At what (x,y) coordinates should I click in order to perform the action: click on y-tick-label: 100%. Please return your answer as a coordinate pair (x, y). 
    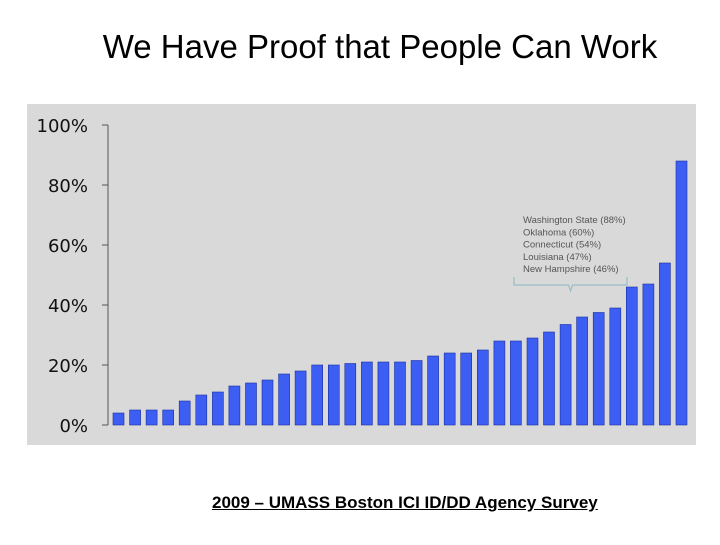
    Looking at the image, I should click on (62, 126).